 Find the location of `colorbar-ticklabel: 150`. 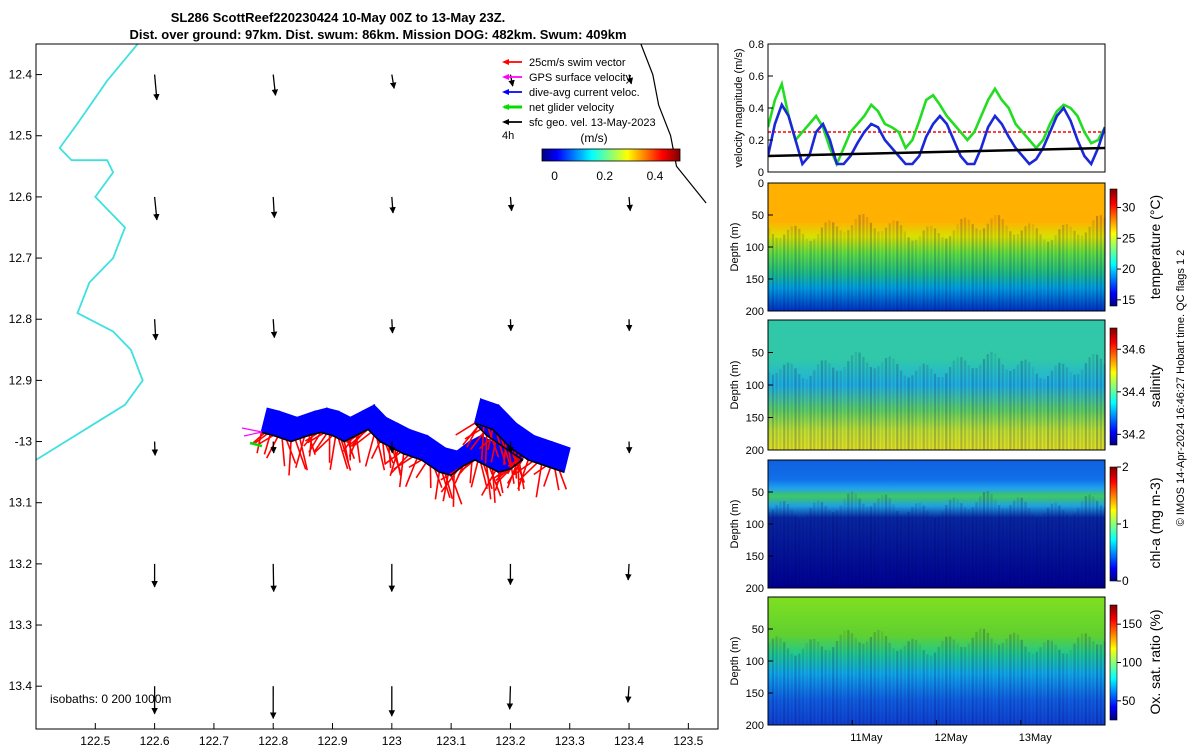

colorbar-ticklabel: 150 is located at coordinates (1132, 624).